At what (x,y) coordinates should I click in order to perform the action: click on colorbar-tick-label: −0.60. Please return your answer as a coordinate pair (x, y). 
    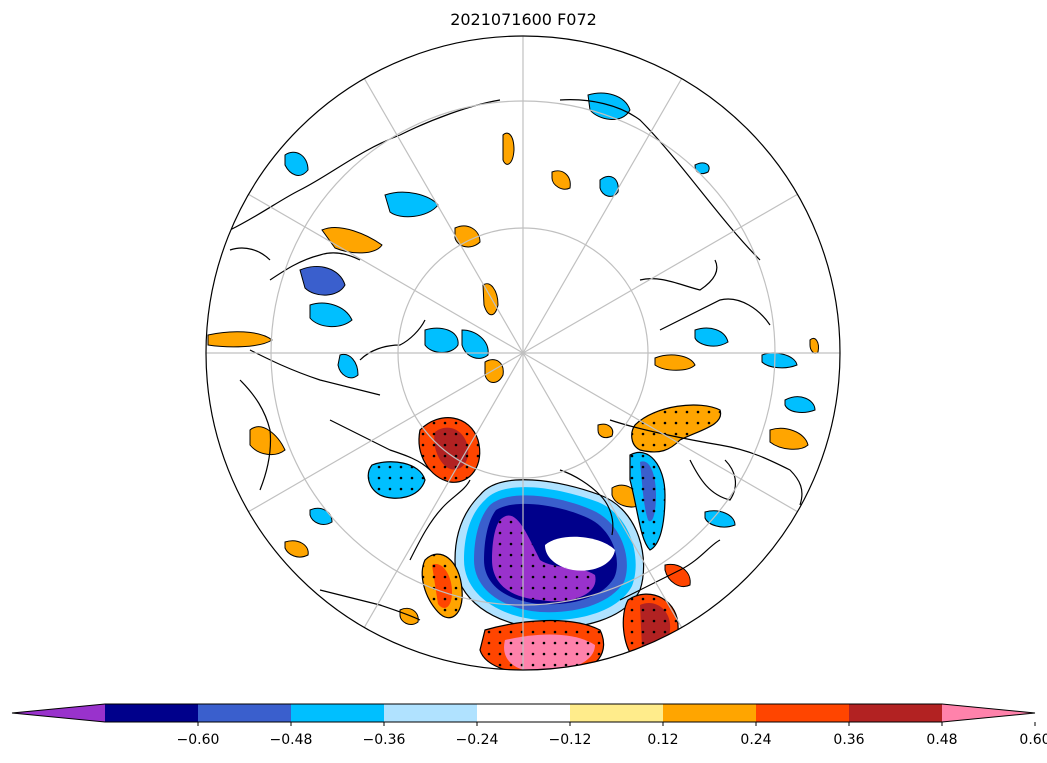
    Looking at the image, I should click on (198, 740).